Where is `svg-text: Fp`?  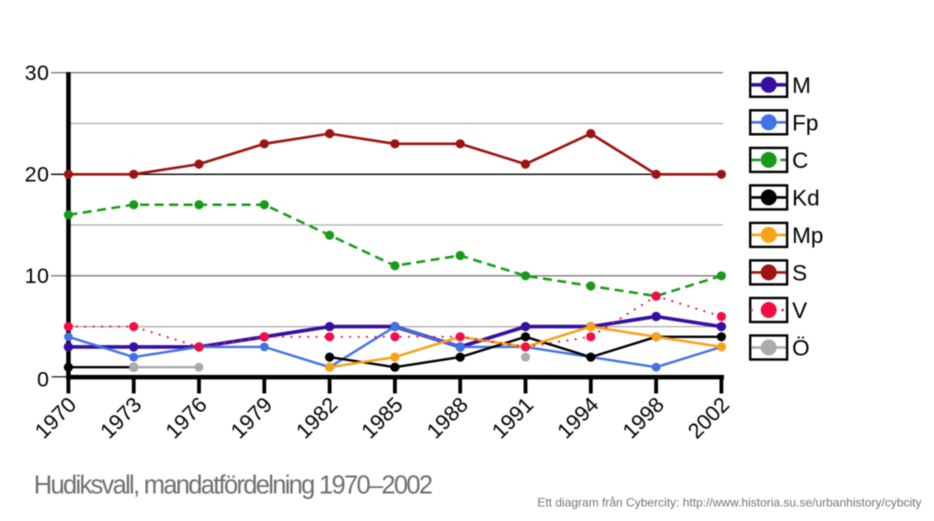
svg-text: Fp is located at coordinates (805, 122).